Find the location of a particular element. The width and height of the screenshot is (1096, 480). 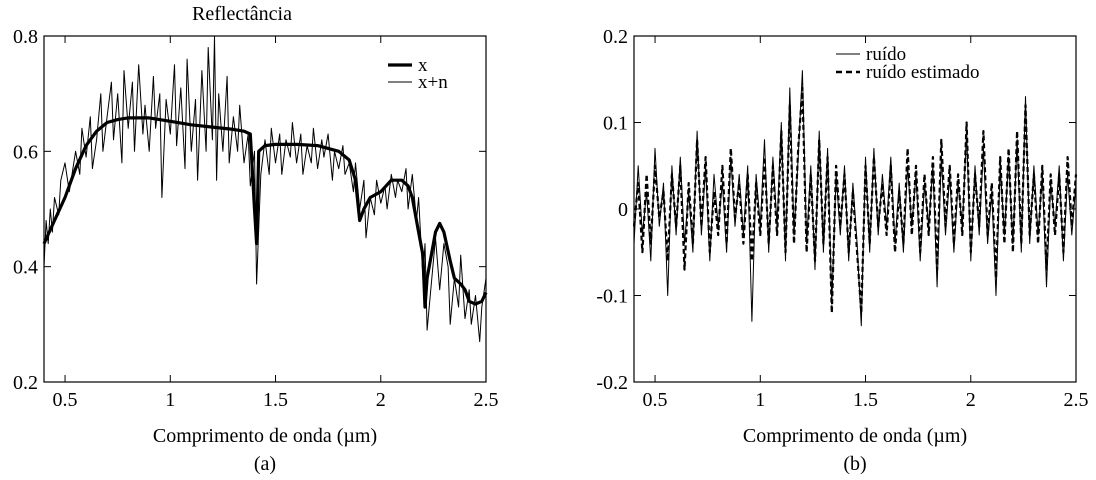

chart-title: Reflectância is located at coordinates (242, 14).